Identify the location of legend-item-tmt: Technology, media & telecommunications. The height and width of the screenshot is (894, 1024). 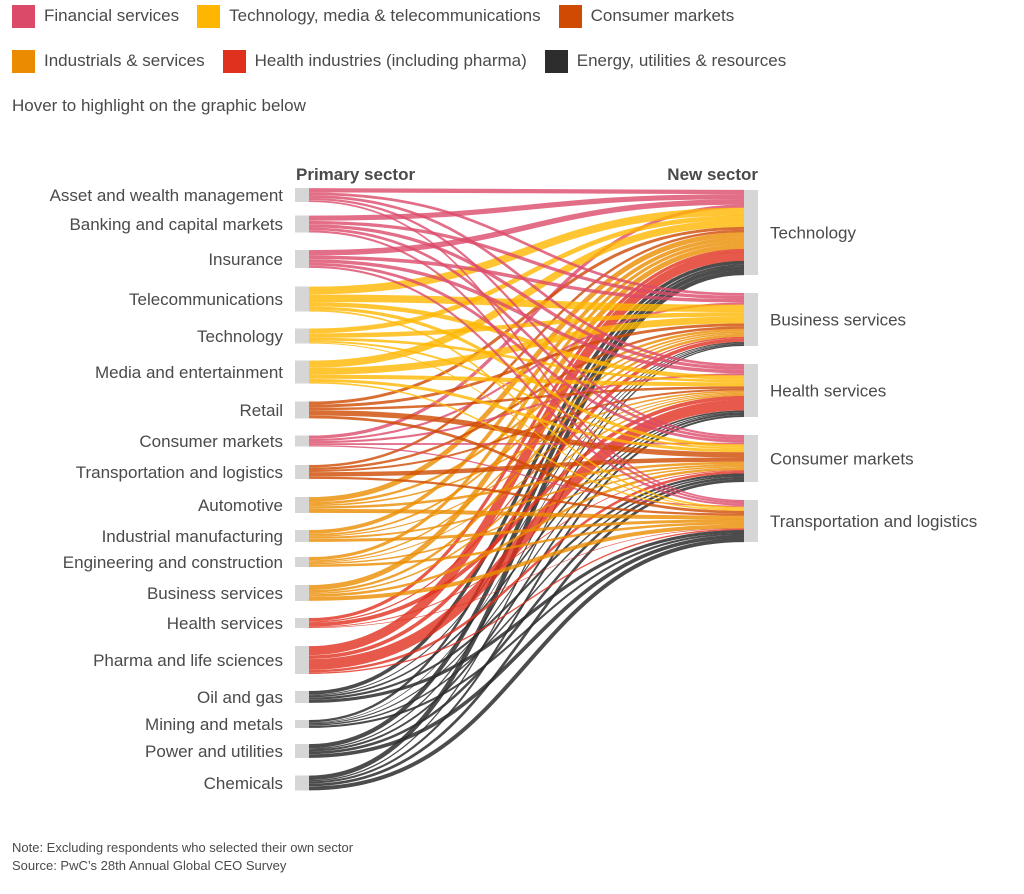
(369, 16).